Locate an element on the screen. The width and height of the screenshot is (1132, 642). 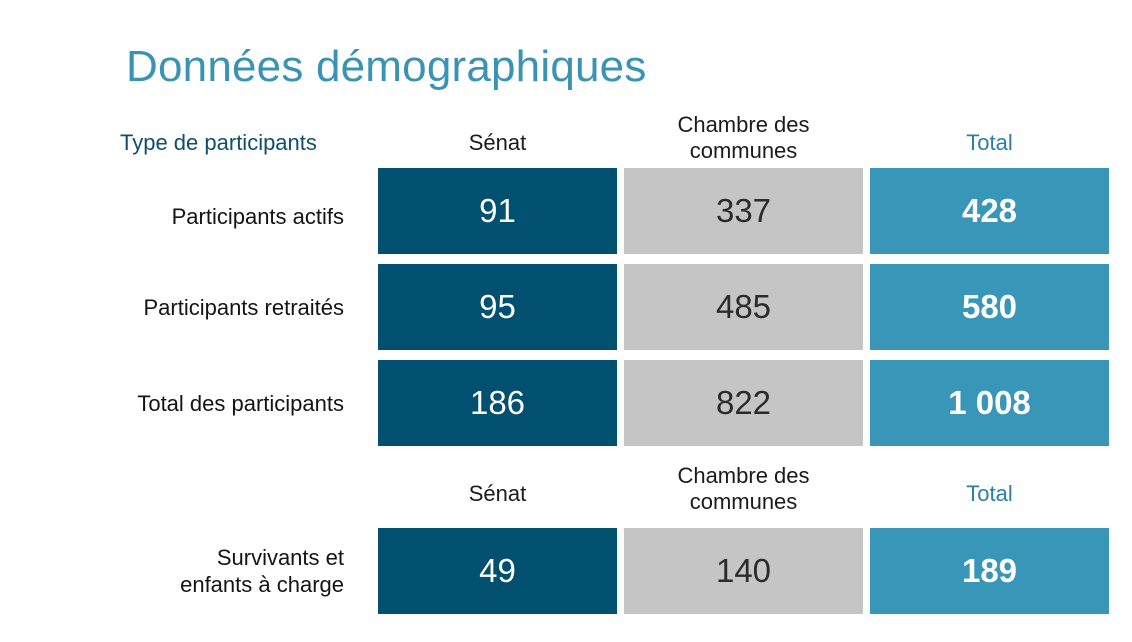
cell-total: 189 is located at coordinates (989, 571).